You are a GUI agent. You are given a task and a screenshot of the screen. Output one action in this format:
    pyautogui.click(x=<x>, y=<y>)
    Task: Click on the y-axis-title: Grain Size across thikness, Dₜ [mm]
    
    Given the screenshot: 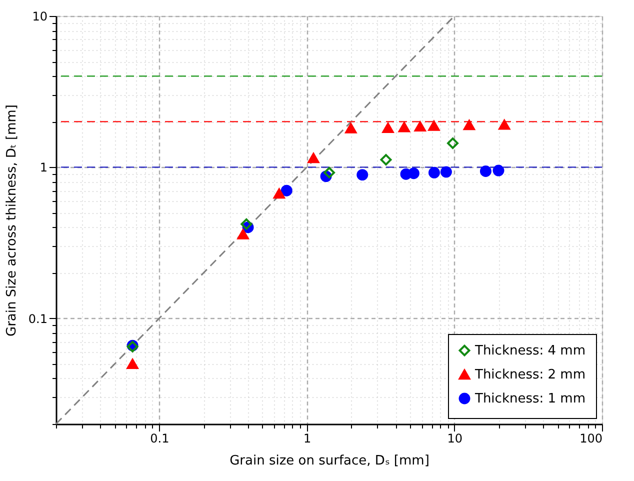 What is the action you would take?
    pyautogui.click(x=12, y=220)
    